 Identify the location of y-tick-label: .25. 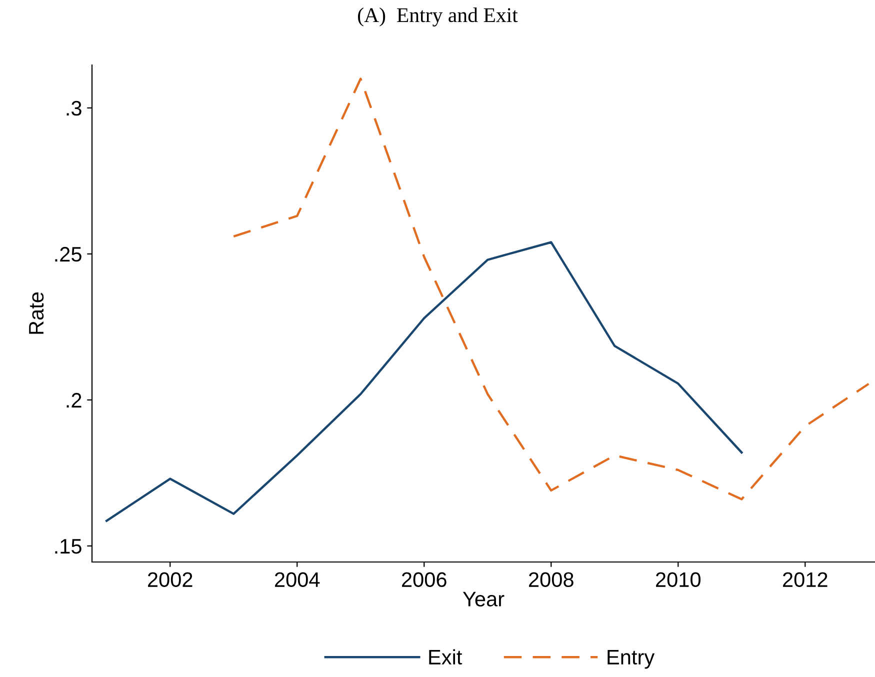
(68, 254).